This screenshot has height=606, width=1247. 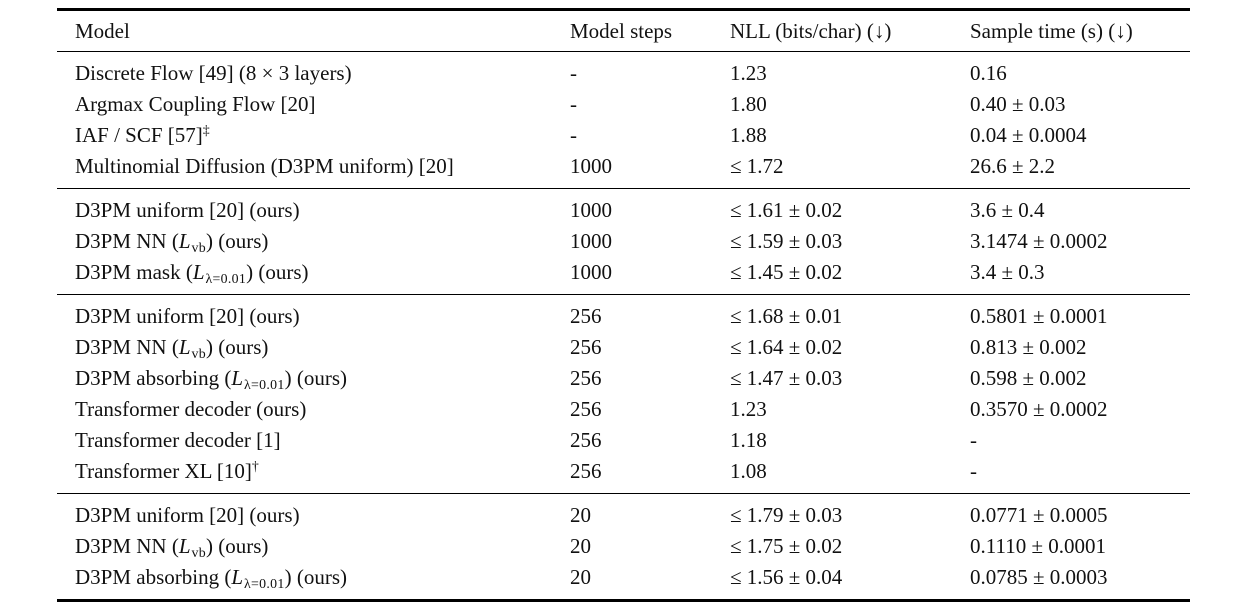 I want to click on sample-time-cell: 0.0785 ± 0.0003, so click(x=1039, y=577).